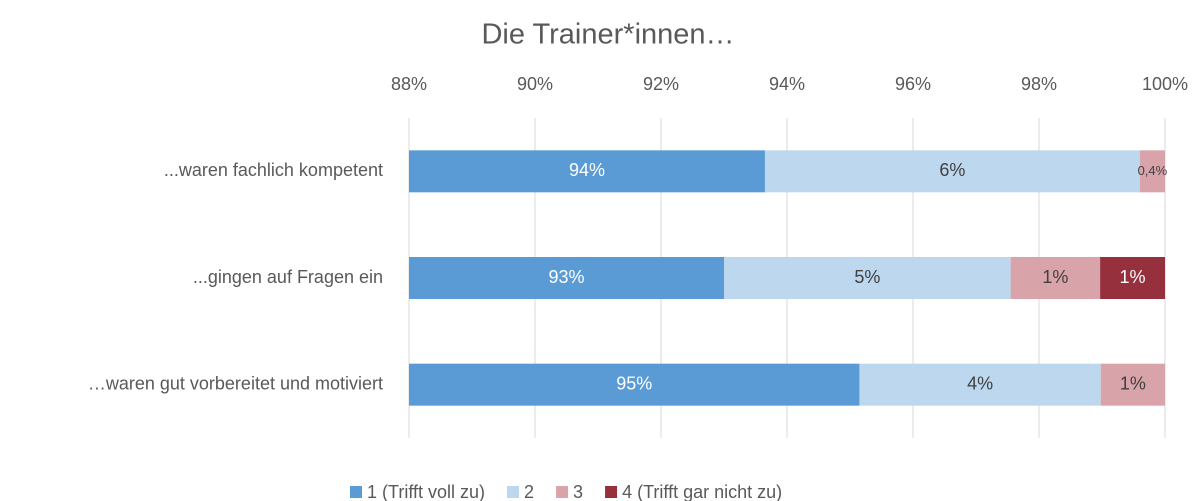 The height and width of the screenshot is (501, 1202). I want to click on y-tick-label: ...gingen auf Fragen ein, so click(288, 277).